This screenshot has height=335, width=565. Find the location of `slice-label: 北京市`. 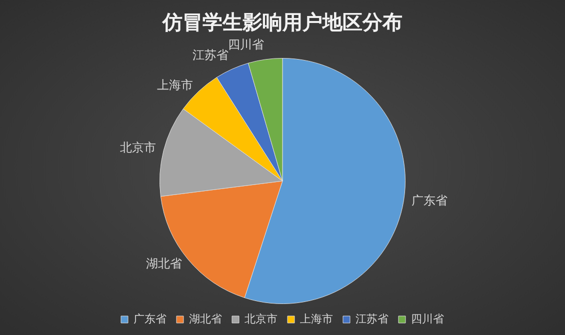

slice-label: 北京市 is located at coordinates (138, 147).